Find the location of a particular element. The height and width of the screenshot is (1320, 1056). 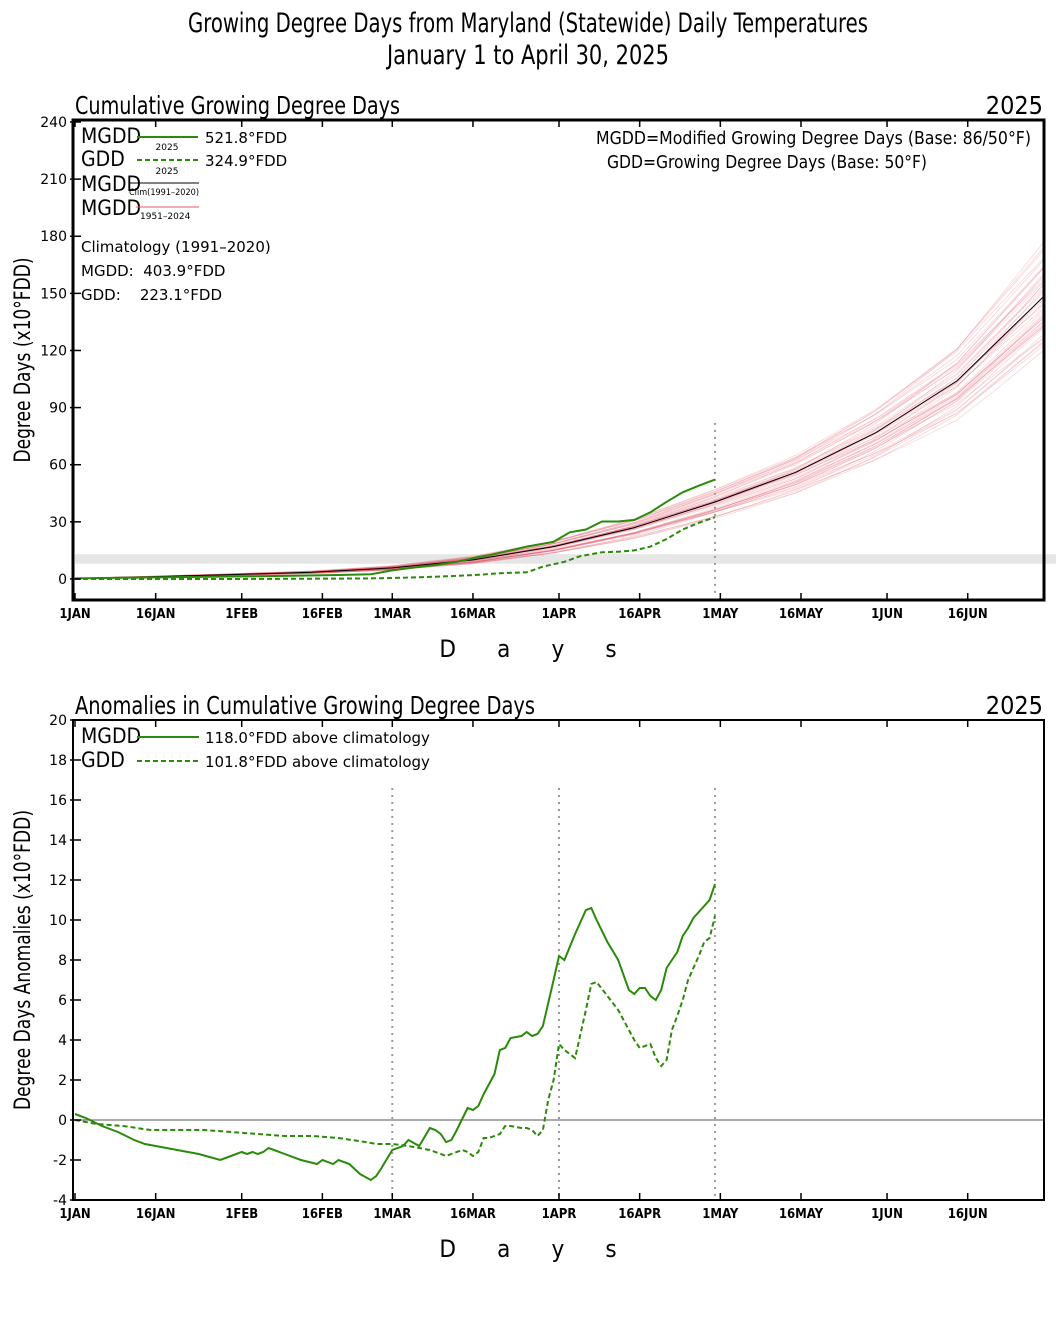

legend-gdd-label: GDD is located at coordinates (103, 159).